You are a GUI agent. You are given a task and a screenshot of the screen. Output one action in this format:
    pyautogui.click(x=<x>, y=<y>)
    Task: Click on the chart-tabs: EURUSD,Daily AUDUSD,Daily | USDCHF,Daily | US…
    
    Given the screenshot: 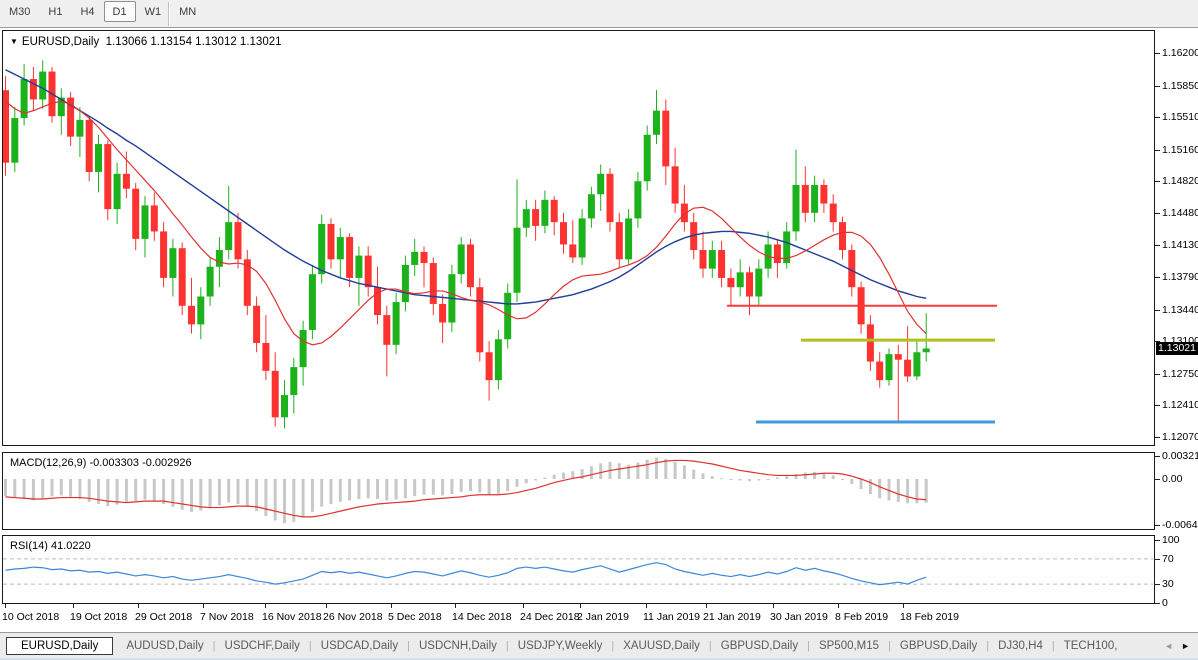 What is the action you would take?
    pyautogui.click(x=581, y=645)
    